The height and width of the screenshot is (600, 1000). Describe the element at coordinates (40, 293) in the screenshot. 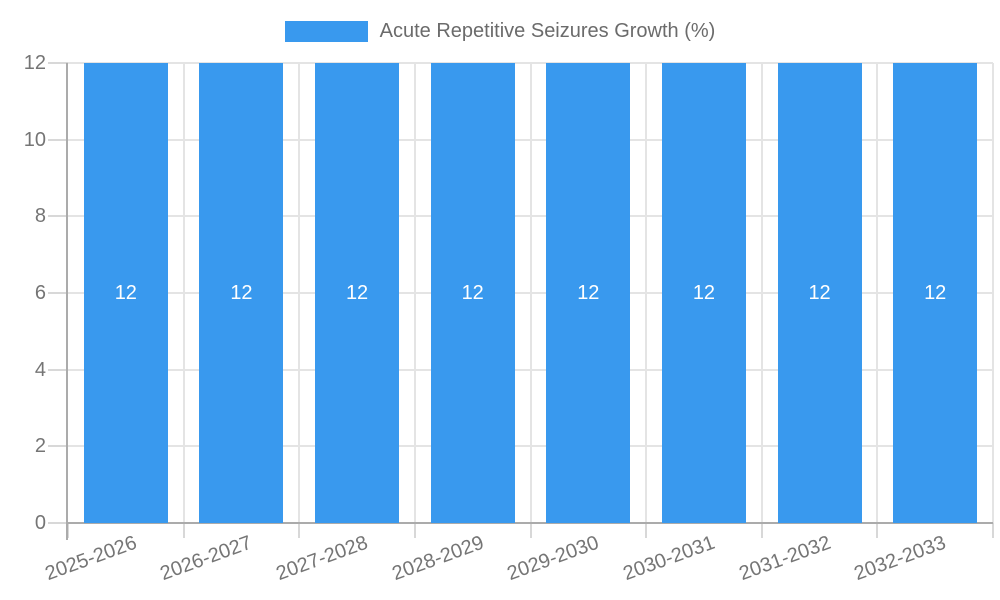

I see `y-tick-label: 6` at that location.